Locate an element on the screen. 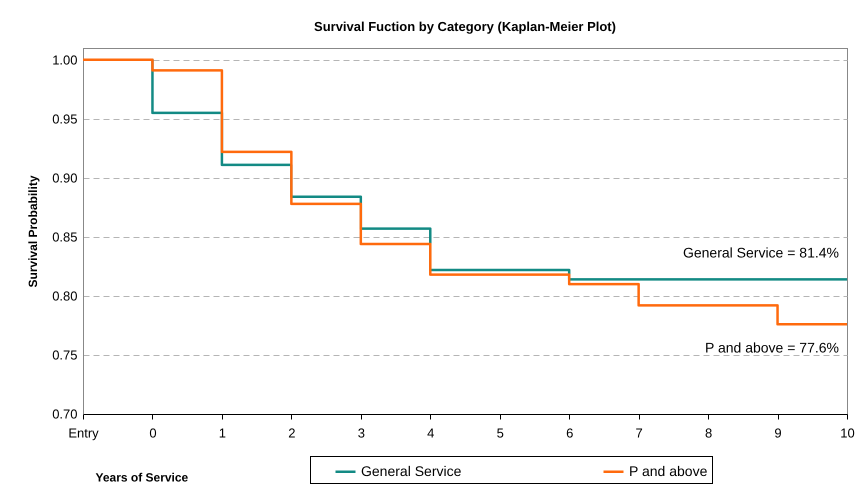  x-tick-label: 2 is located at coordinates (292, 433).